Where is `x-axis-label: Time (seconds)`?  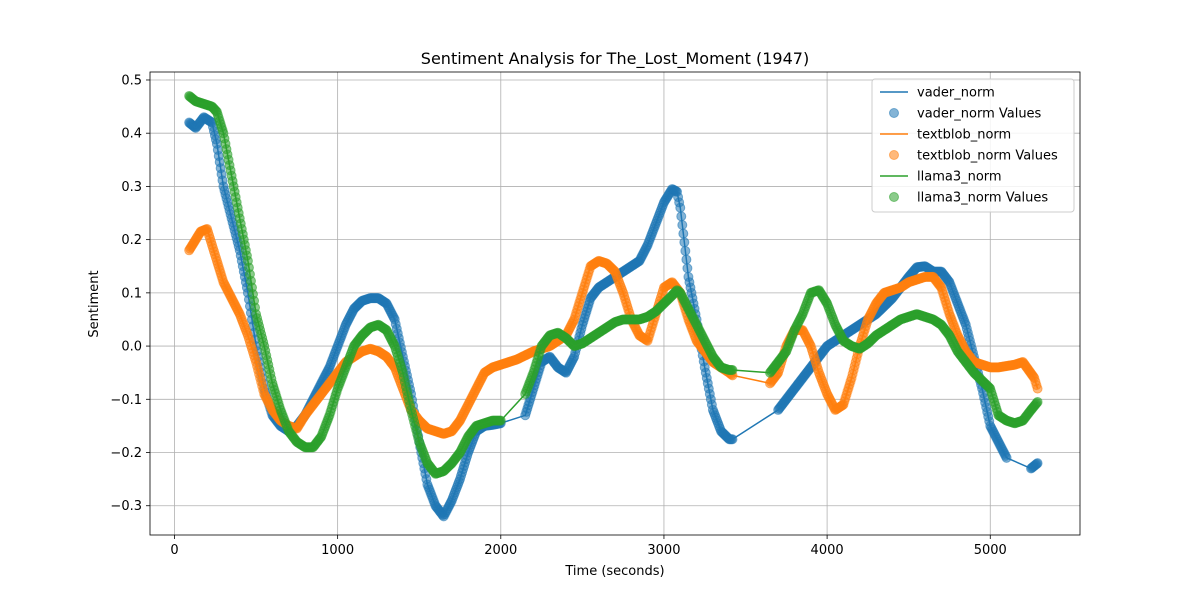
x-axis-label: Time (seconds) is located at coordinates (614, 571).